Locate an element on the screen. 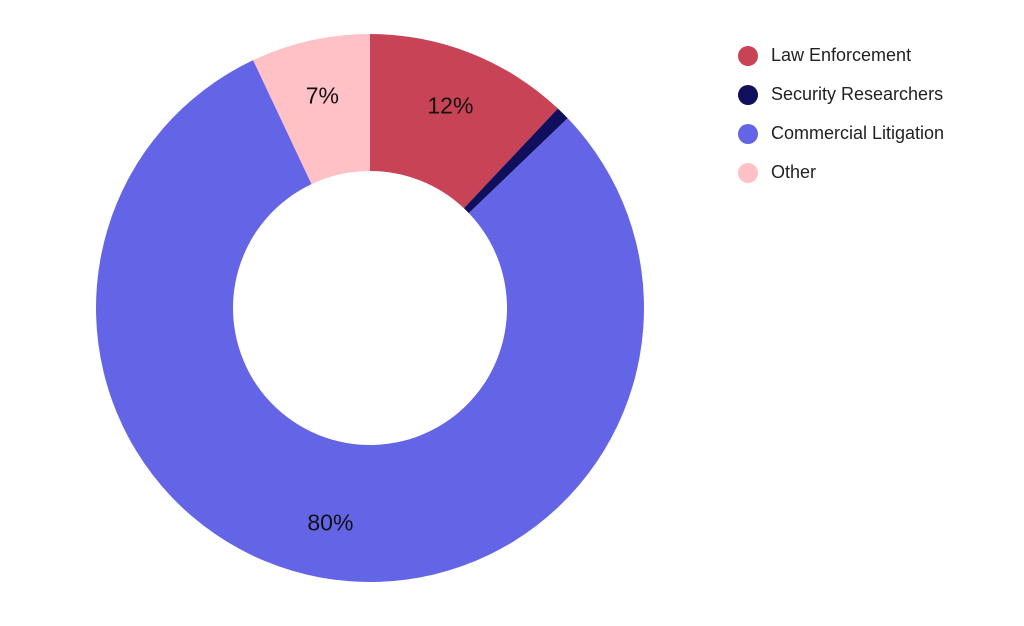 The height and width of the screenshot is (626, 1024). legend-item: Commercial Litigation is located at coordinates (841, 133).